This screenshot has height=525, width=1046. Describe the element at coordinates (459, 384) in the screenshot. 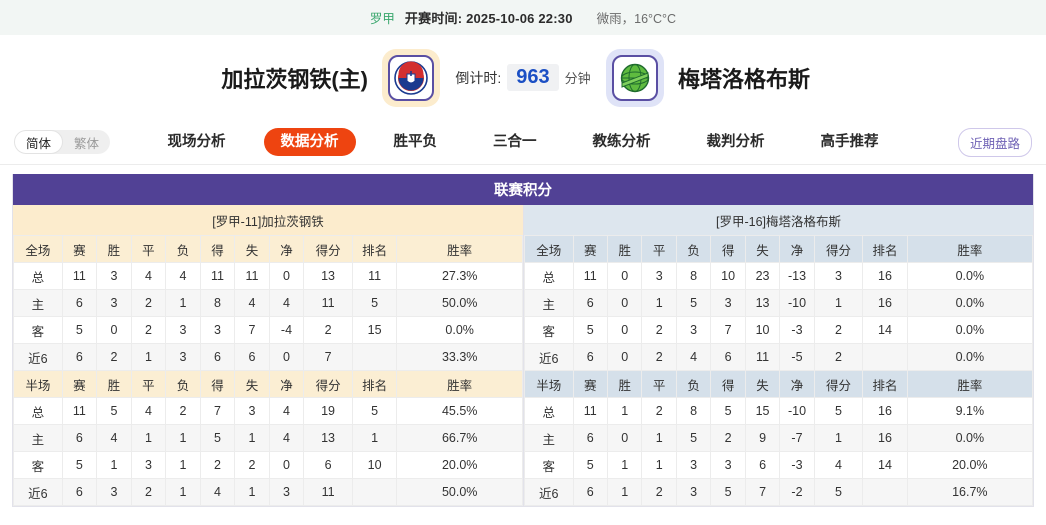

I see `column-header: 胜率` at that location.